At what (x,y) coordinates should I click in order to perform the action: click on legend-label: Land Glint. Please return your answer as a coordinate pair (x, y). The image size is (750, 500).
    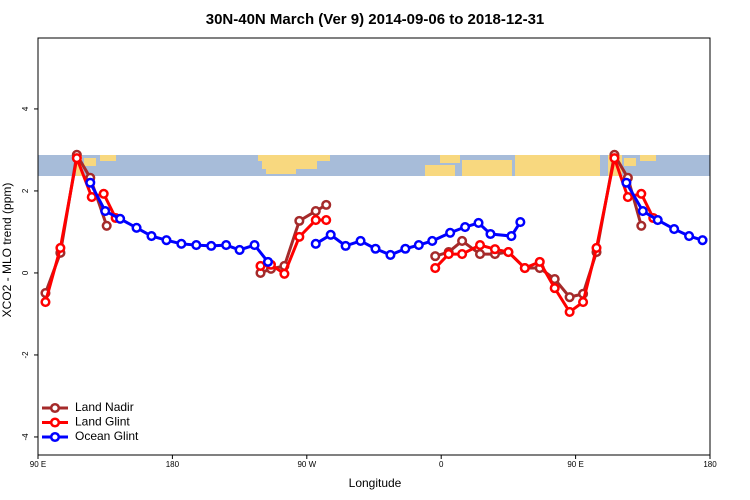
    Looking at the image, I should click on (102, 422).